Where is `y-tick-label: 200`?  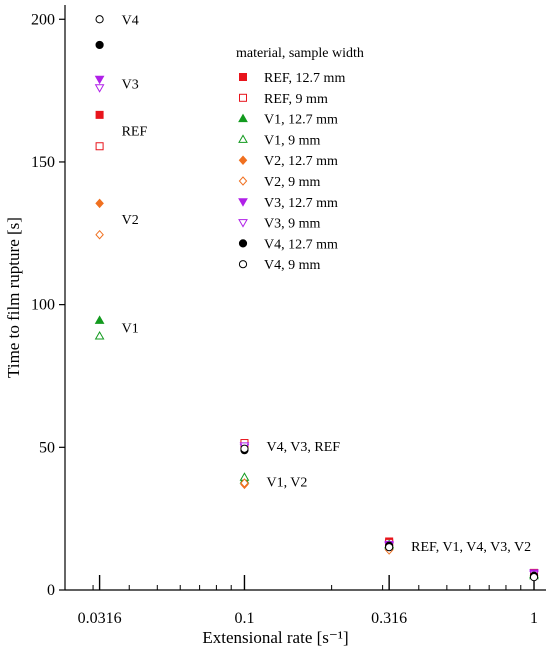 y-tick-label: 200 is located at coordinates (43, 19).